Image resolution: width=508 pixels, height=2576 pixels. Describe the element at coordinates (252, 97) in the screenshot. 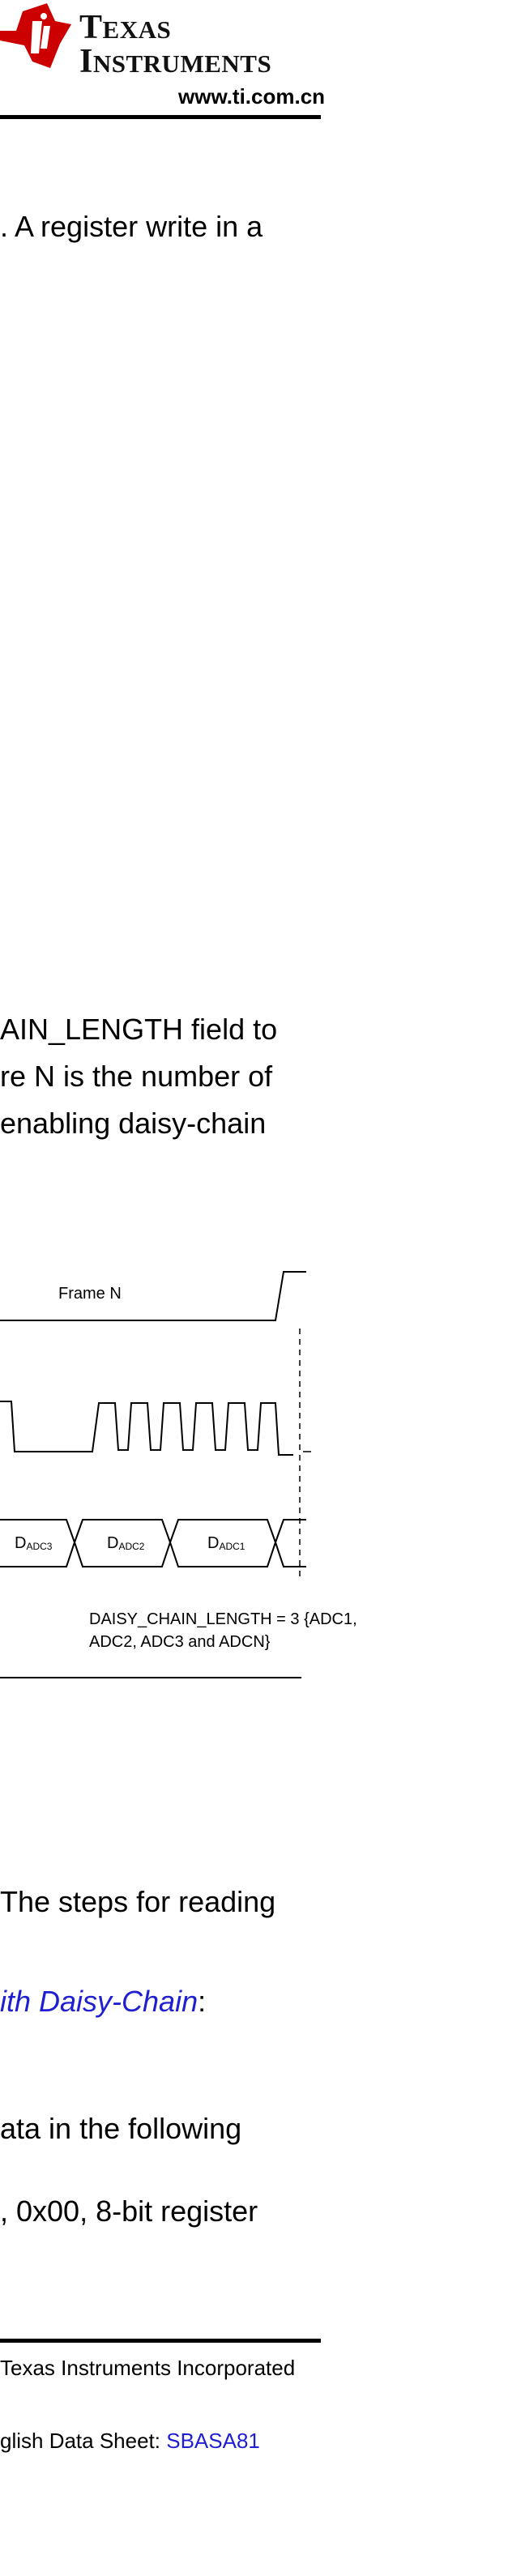

I see `header-url: www.ti.com.cn` at that location.